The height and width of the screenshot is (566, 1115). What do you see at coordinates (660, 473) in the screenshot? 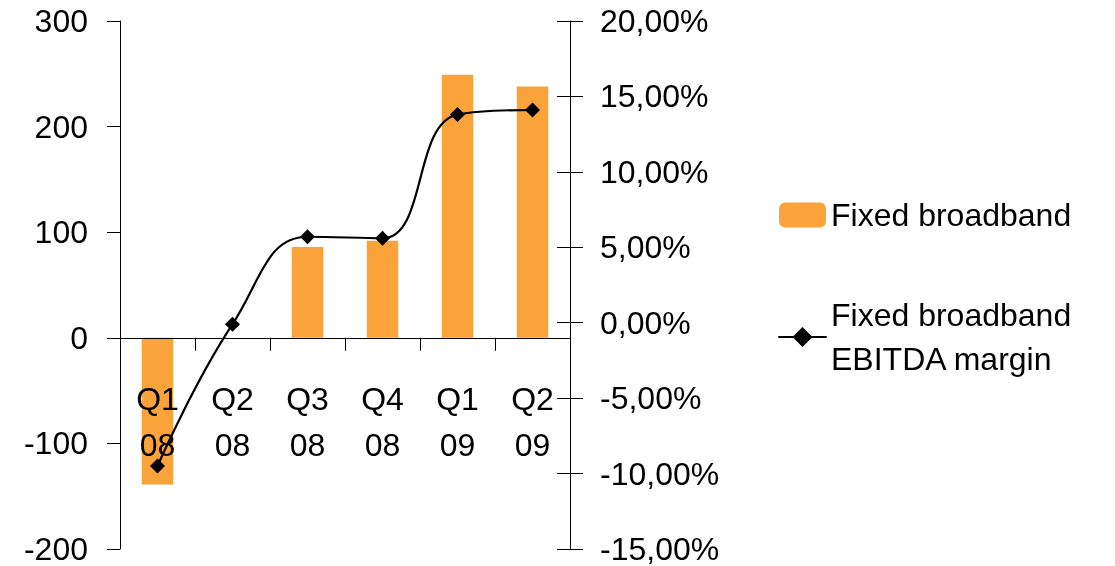
I see `y2-tick-label: -10,00%` at bounding box center [660, 473].